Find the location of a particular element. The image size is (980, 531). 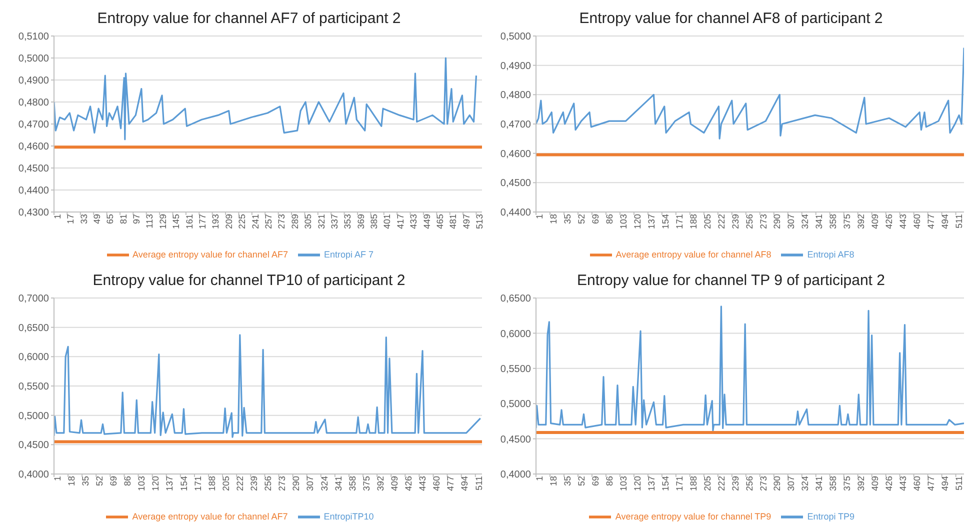

x-tick-label: 225 is located at coordinates (242, 222).